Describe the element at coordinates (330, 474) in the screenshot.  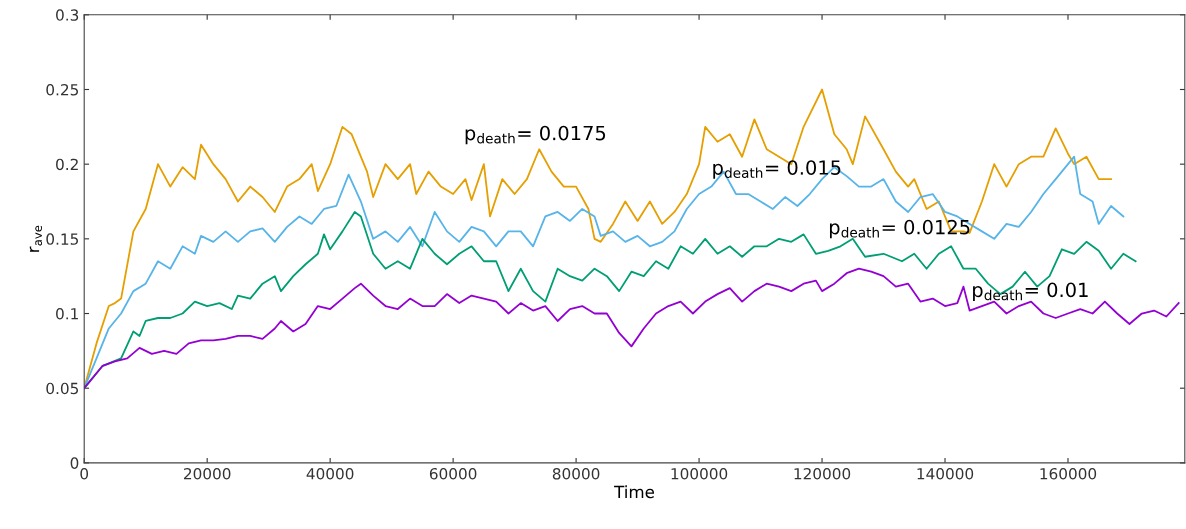
I see `x-tick-label: 40000` at that location.